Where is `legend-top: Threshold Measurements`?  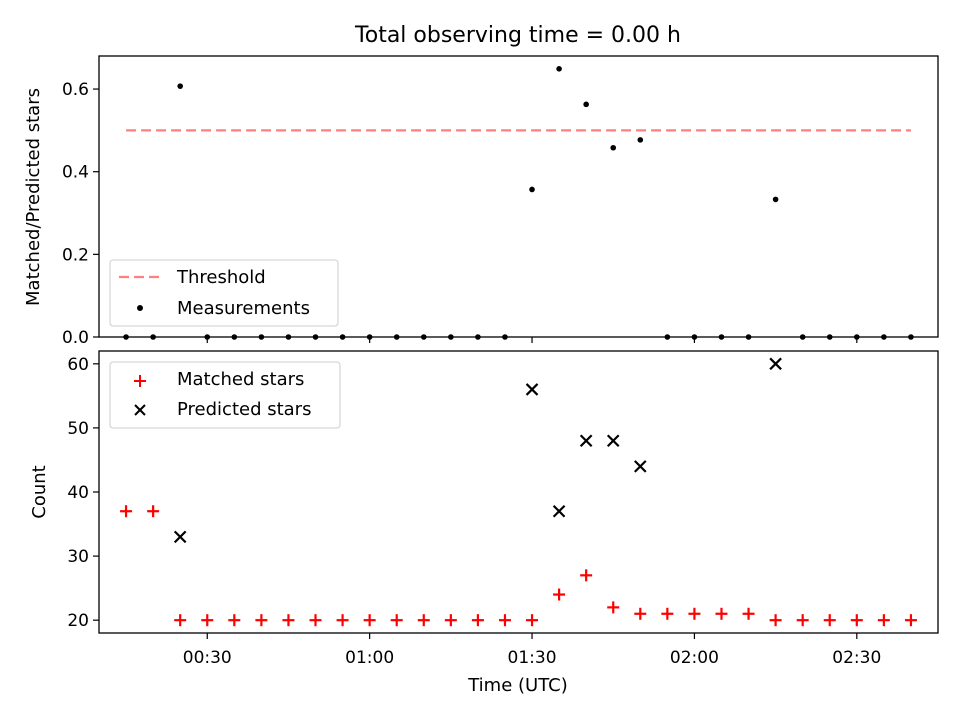
legend-top: Threshold Measurements is located at coordinates (224, 293).